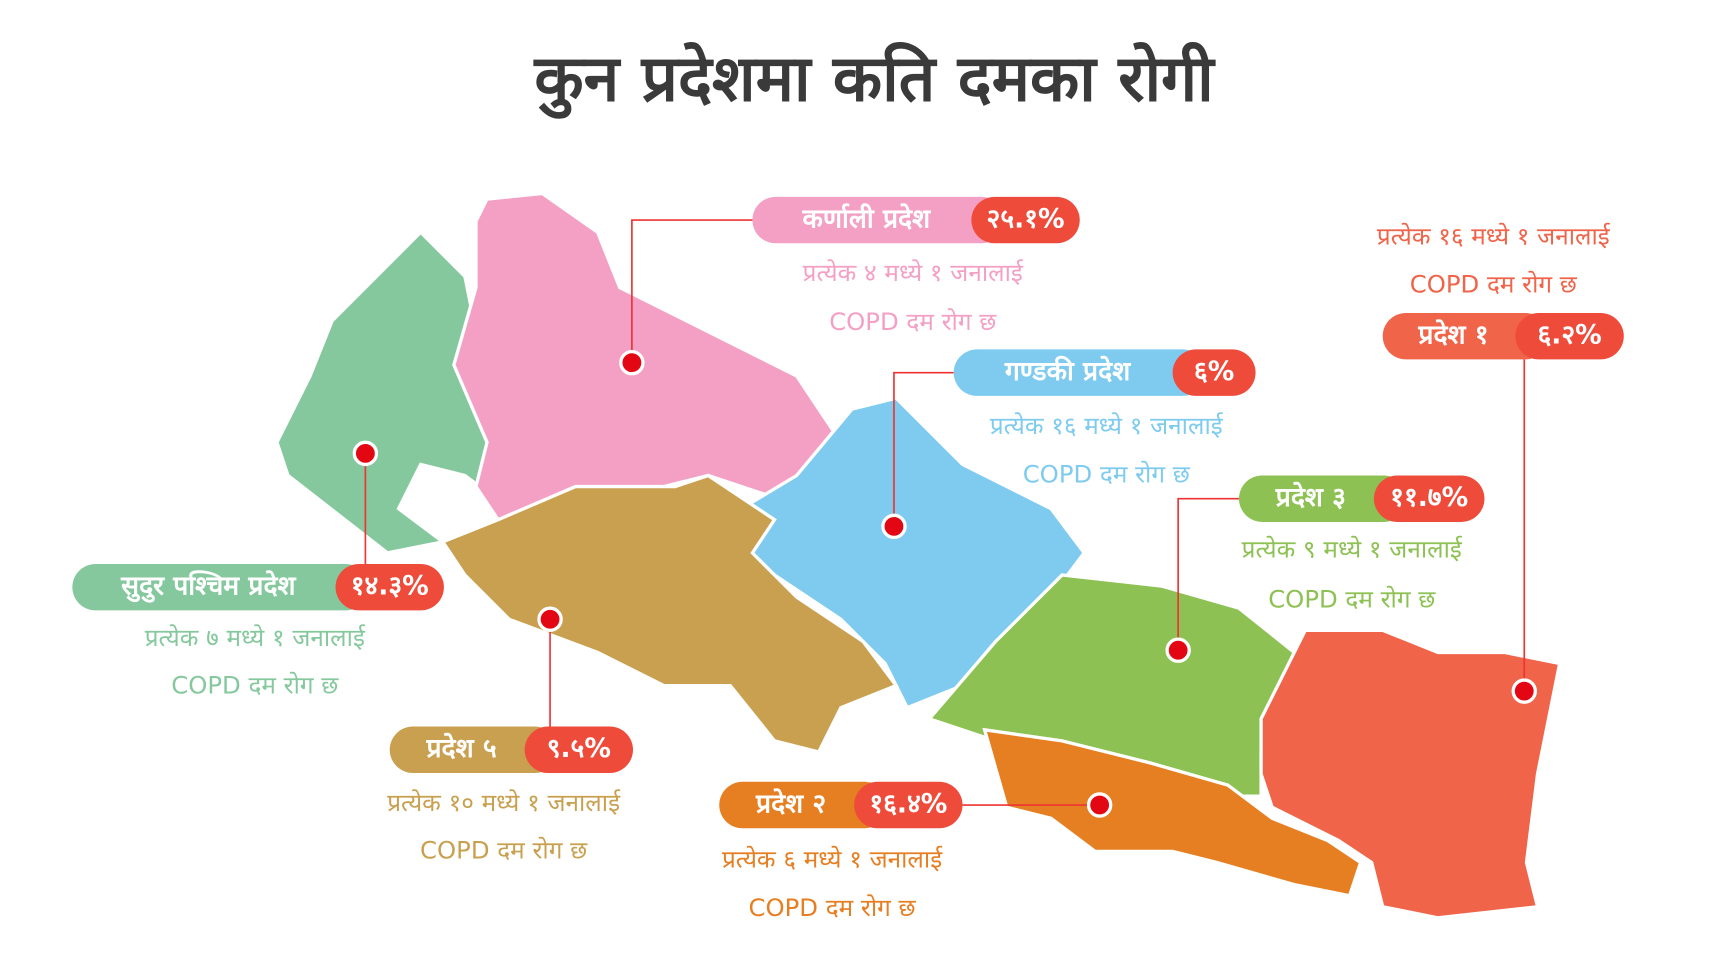  What do you see at coordinates (790, 804) in the screenshot?
I see `province-name: प्रदेश २` at bounding box center [790, 804].